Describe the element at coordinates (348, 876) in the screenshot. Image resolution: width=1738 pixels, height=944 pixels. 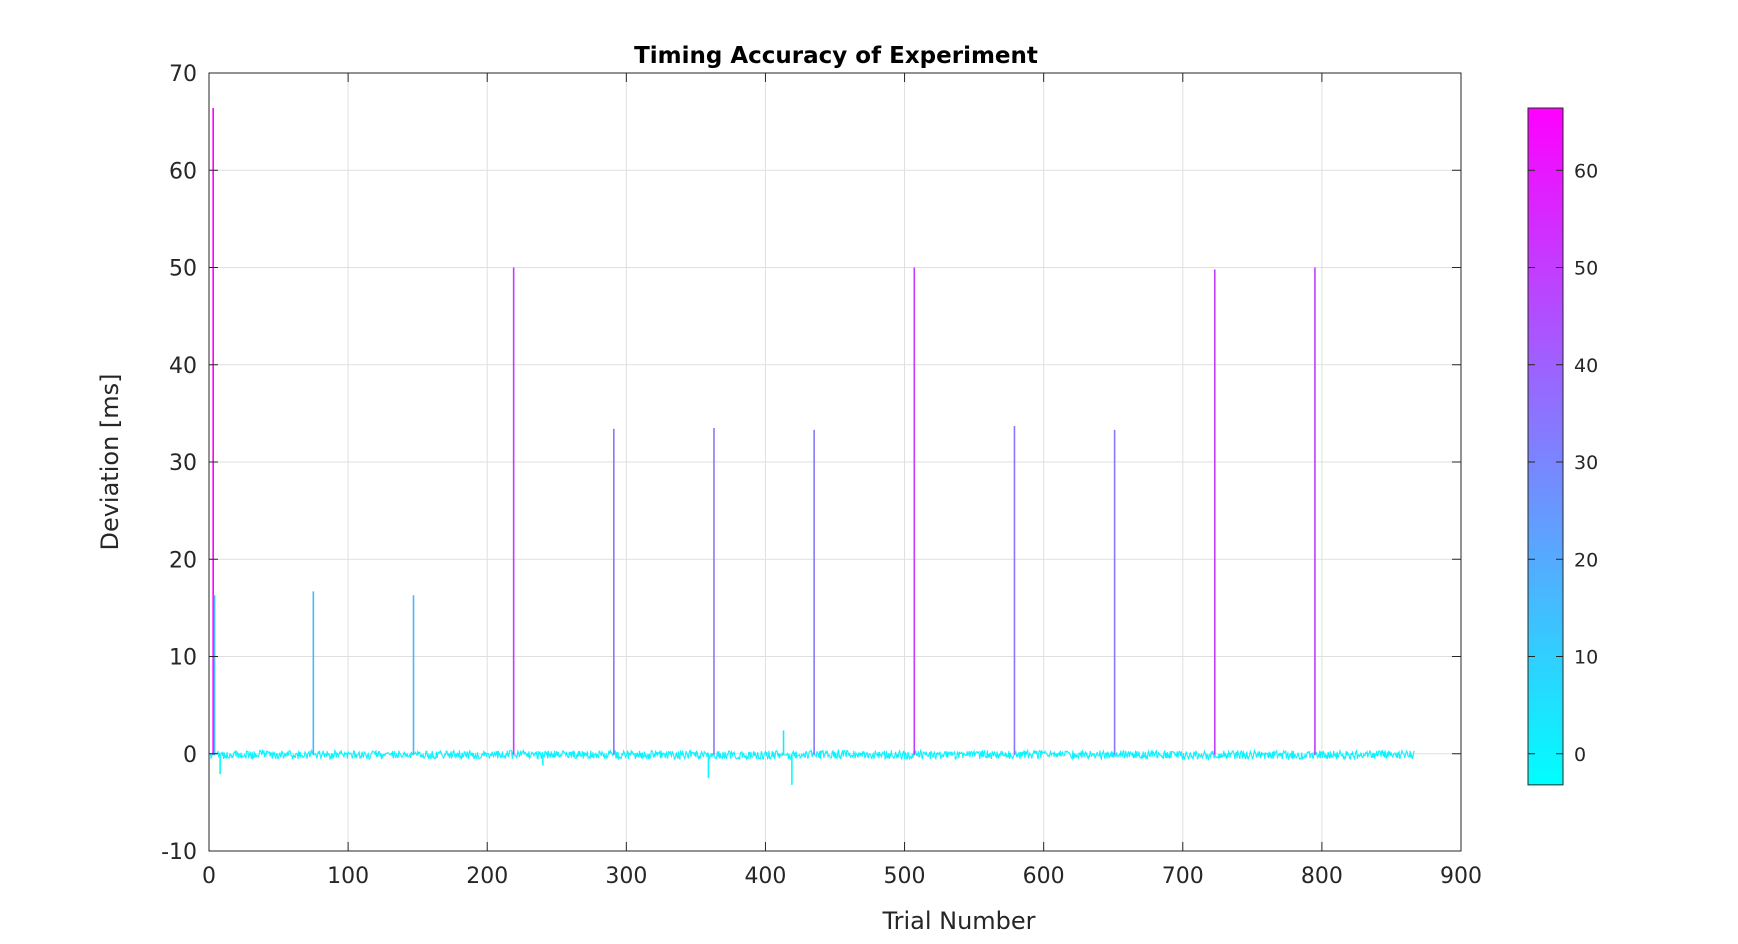
I see `x-tick-label: 100` at that location.